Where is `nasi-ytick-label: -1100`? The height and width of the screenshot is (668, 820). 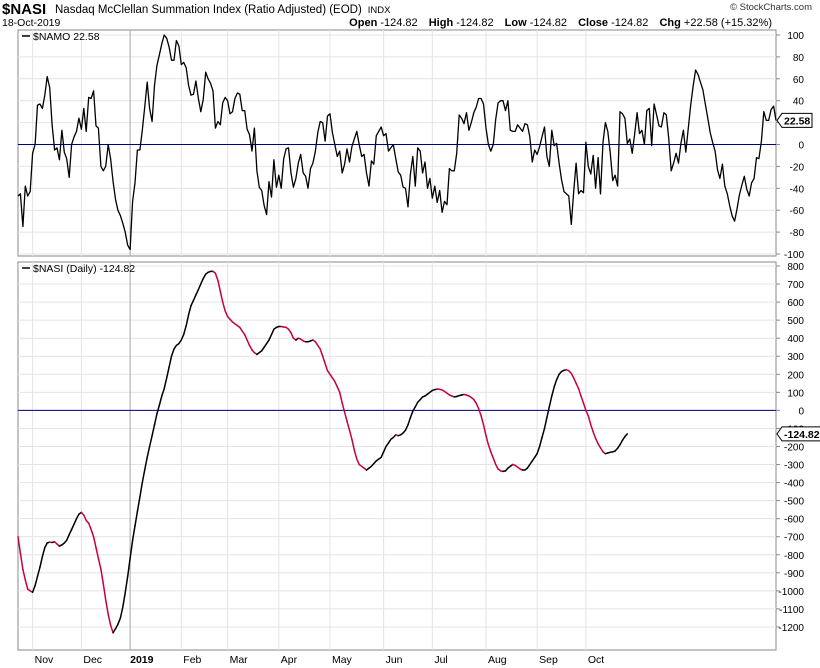
nasi-ytick-label: -1100 is located at coordinates (791, 610).